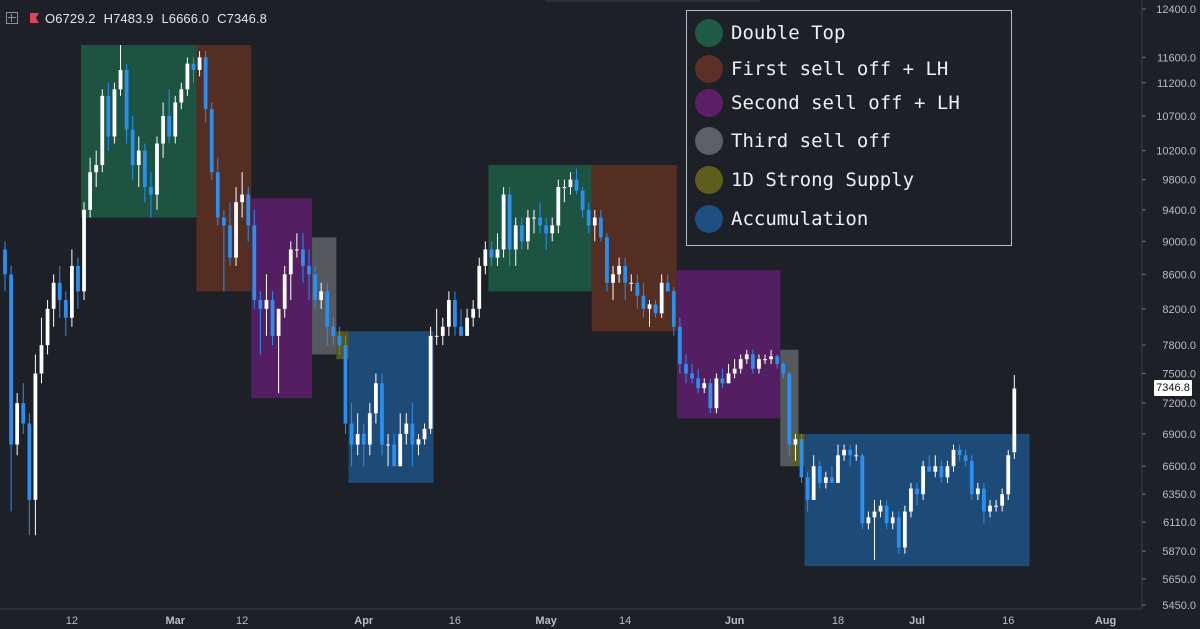  I want to click on time-tick-label: Aug, so click(1105, 621).